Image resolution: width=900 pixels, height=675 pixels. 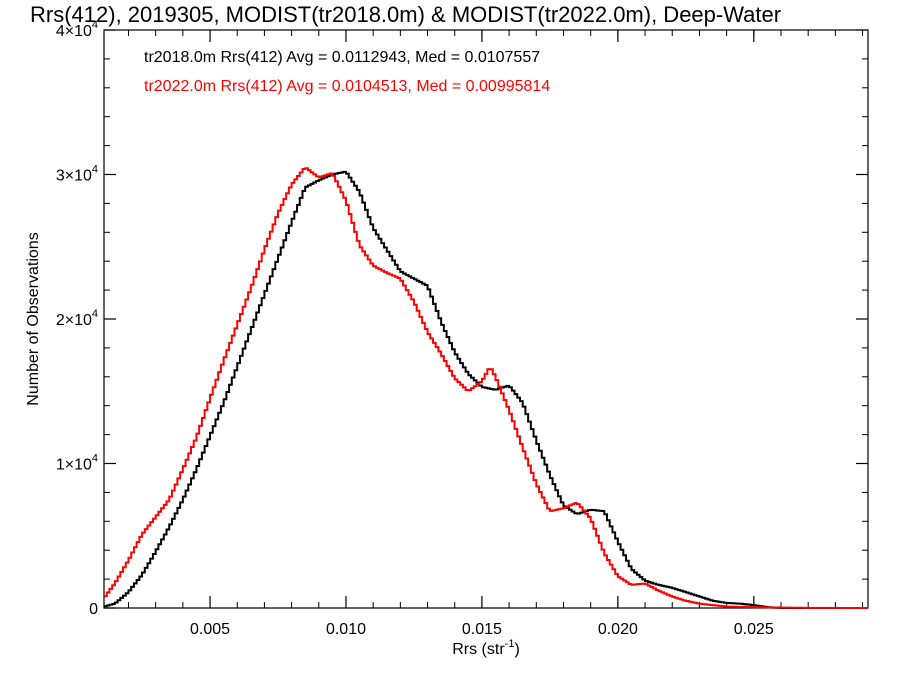 What do you see at coordinates (77, 463) in the screenshot?
I see `y-tick-label: 1×10⁴` at bounding box center [77, 463].